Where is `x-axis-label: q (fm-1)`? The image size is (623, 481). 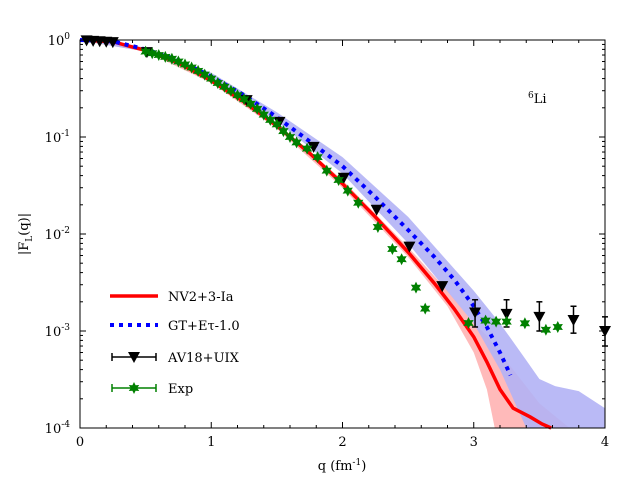 x-axis-label: q (fm-1) is located at coordinates (342, 466).